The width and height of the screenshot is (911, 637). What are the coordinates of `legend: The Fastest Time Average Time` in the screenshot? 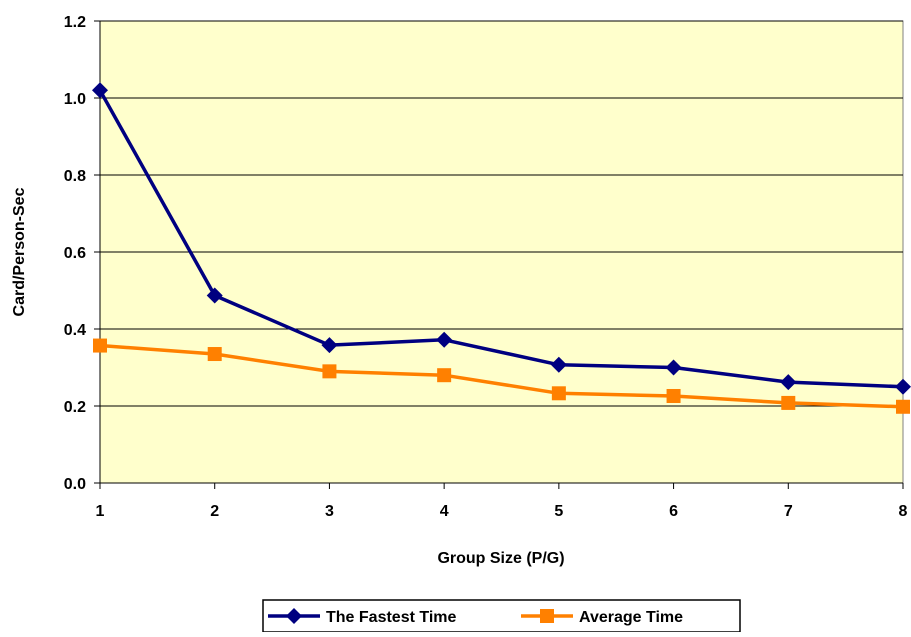 It's located at (501, 616).